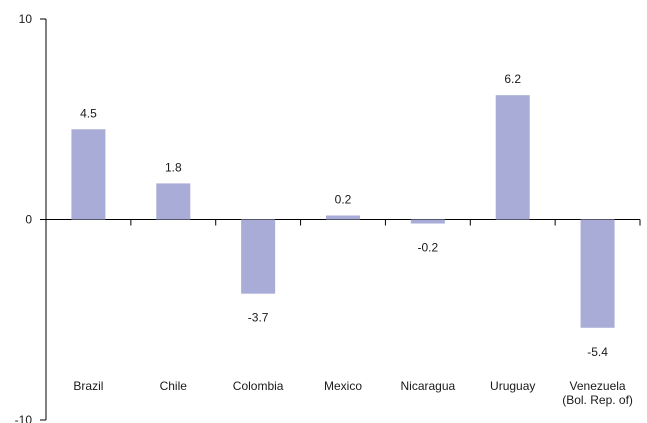 This screenshot has height=423, width=647. What do you see at coordinates (174, 386) in the screenshot?
I see `category-label: Chile` at bounding box center [174, 386].